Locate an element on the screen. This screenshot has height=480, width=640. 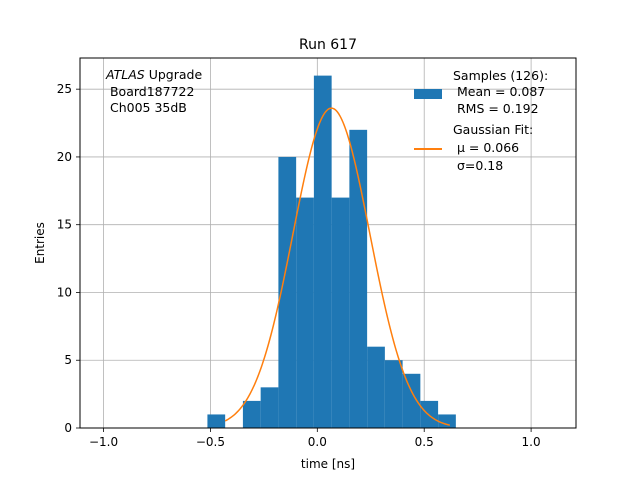
x-tick-label: −1.0 is located at coordinates (103, 442).